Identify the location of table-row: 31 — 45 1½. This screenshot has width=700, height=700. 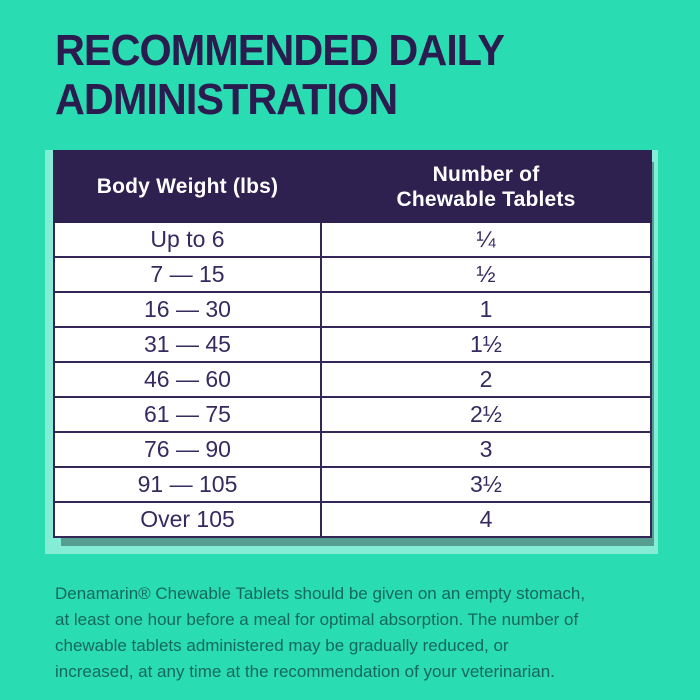
(352, 344).